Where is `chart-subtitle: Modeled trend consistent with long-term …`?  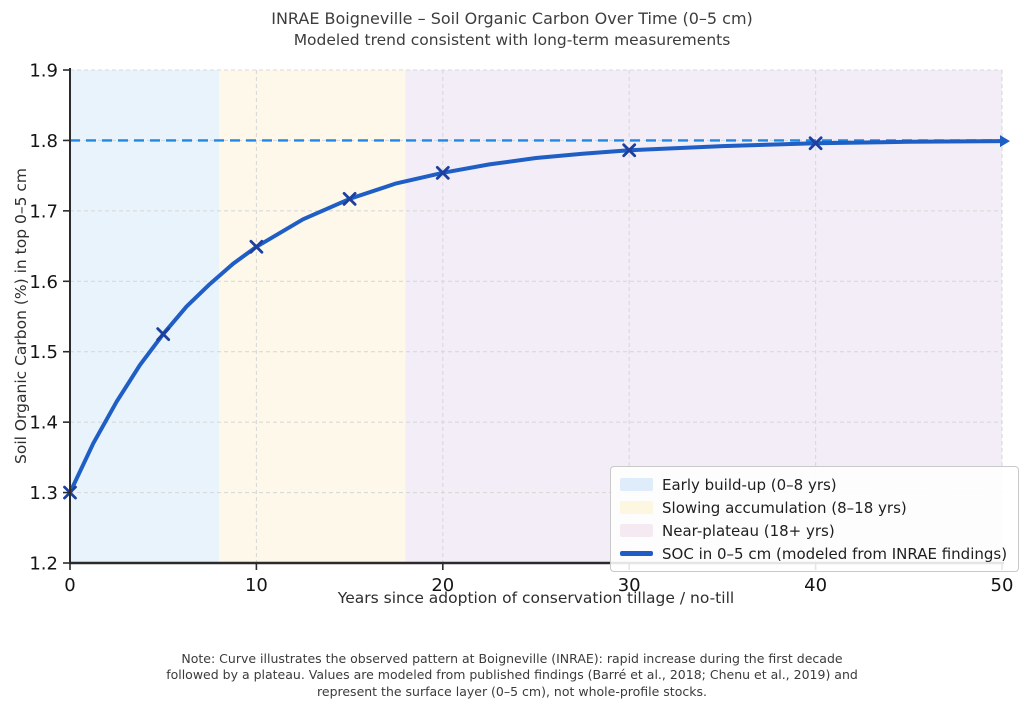 chart-subtitle: Modeled trend consistent with long-term … is located at coordinates (512, 40).